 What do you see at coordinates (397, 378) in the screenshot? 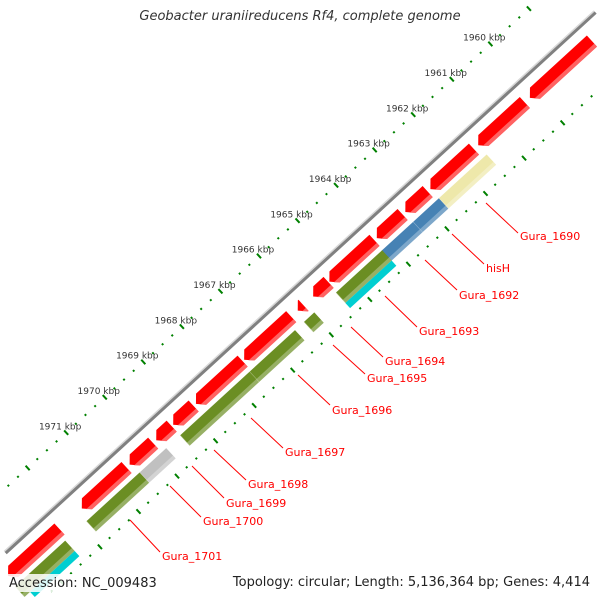
I see `gene-label: Gura_1695` at bounding box center [397, 378].